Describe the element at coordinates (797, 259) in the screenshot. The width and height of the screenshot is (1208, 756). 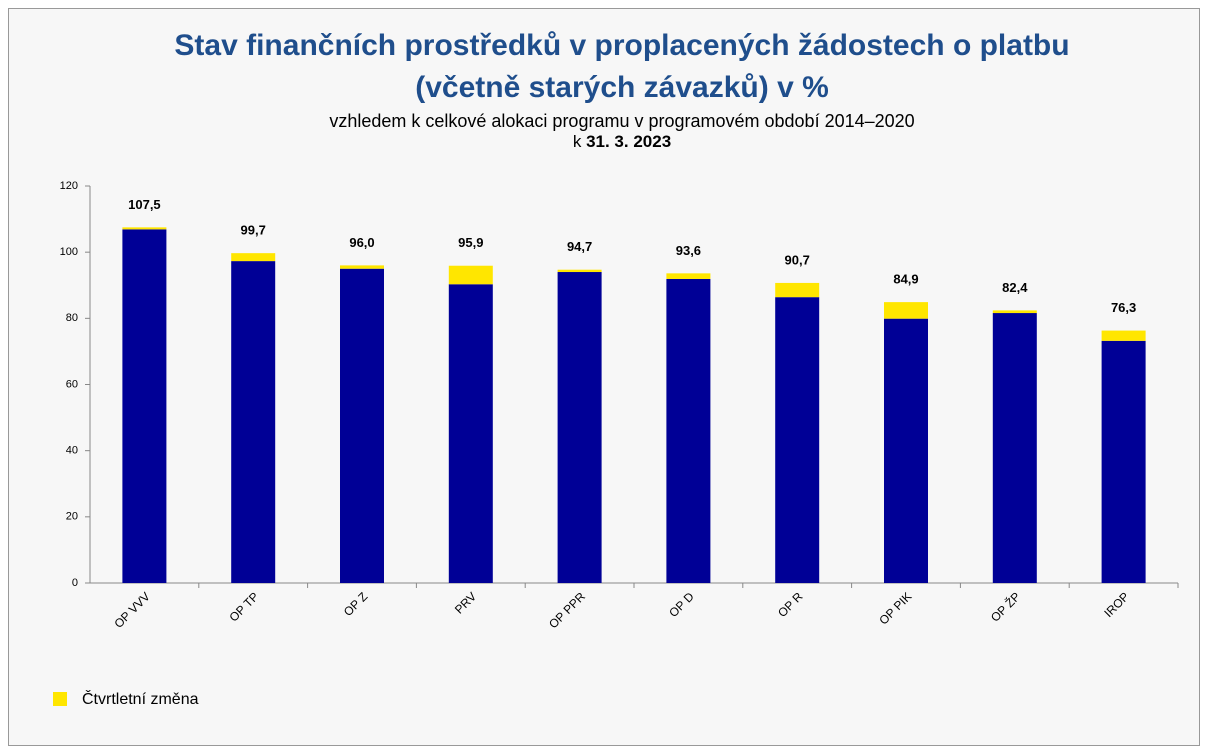
I see `total-label: 90,7` at that location.